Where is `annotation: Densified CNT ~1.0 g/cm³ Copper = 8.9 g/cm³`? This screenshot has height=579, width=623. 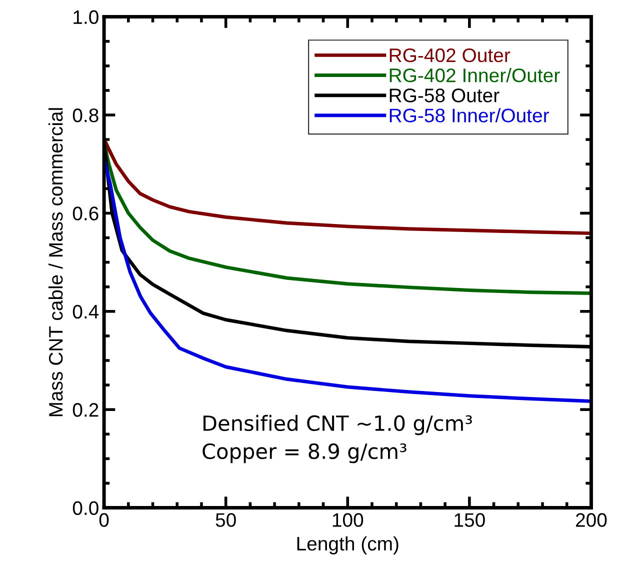 annotation: Densified CNT ~1.0 g/cm³ Copper = 8.9 g/cm³ is located at coordinates (337, 439).